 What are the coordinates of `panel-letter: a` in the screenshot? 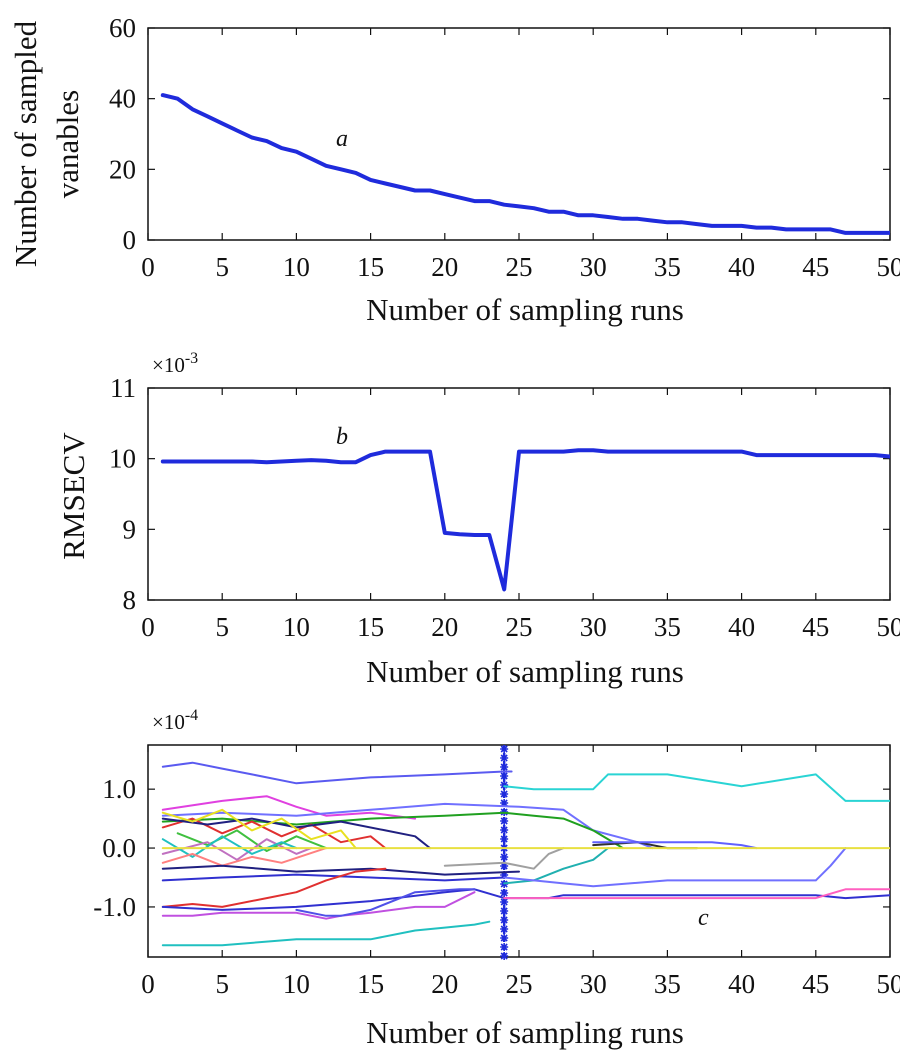 It's located at (342, 139).